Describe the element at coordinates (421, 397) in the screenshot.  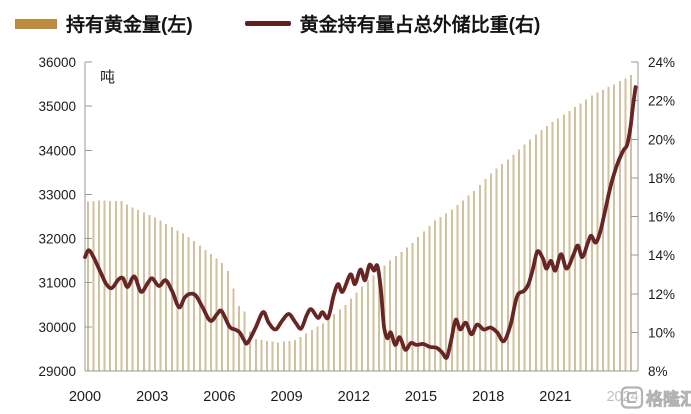
I see `x-axis-tick-label: 2015` at that location.